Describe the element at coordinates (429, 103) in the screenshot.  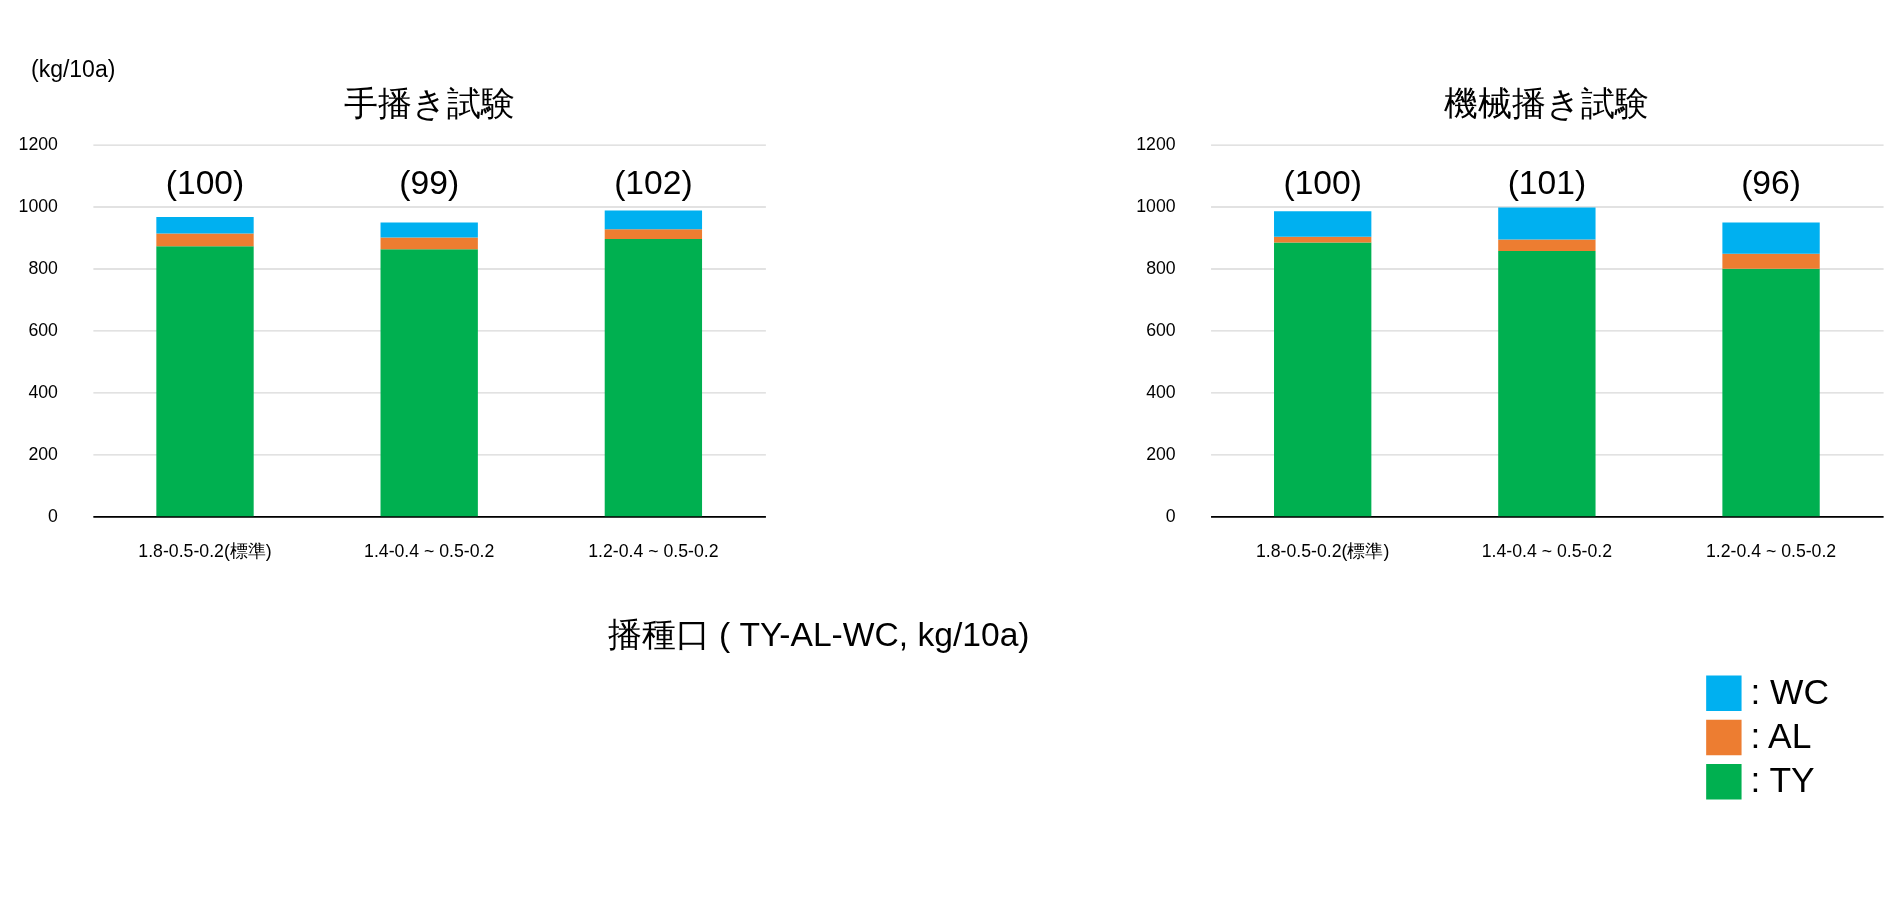
I see `chart-title: 手播き試験` at that location.